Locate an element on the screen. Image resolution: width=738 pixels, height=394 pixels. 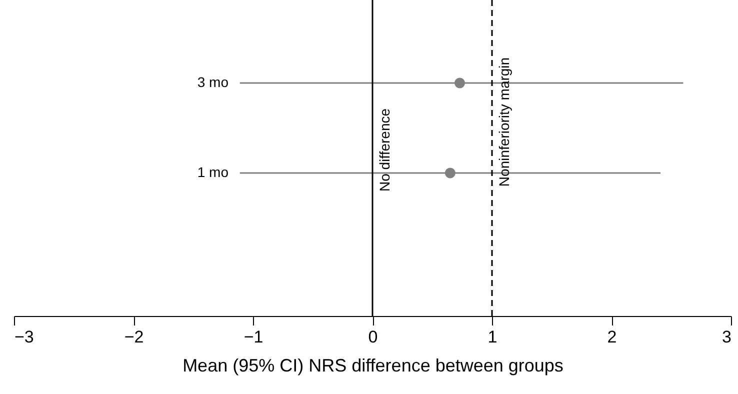
ref-line-label: No difference is located at coordinates (384, 150).